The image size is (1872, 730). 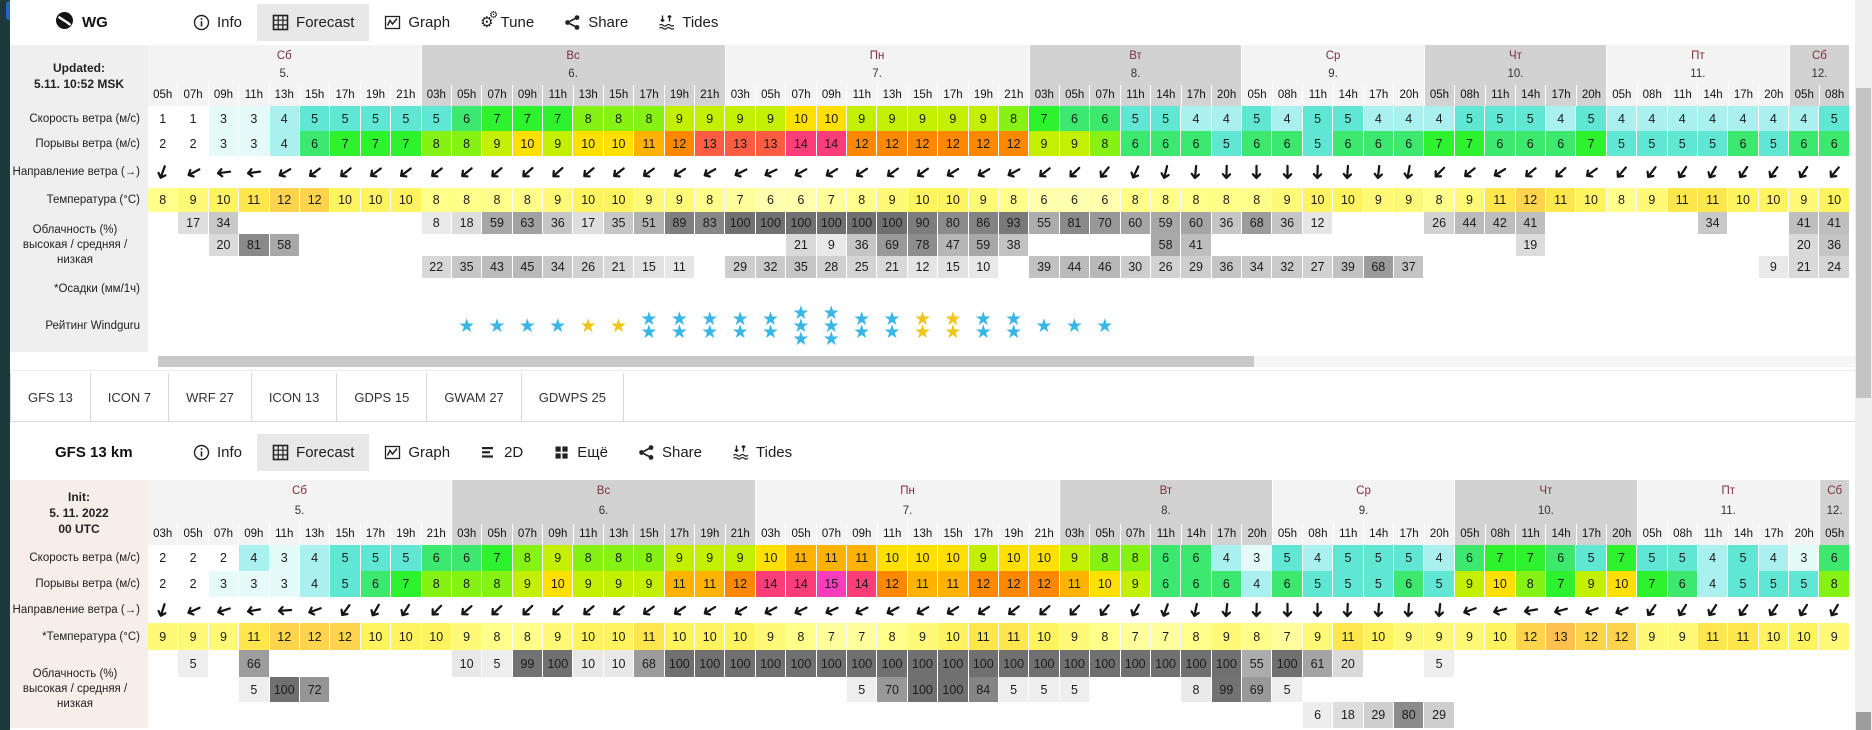 What do you see at coordinates (1863, 243) in the screenshot?
I see `vertical-scrollbar-thumb` at bounding box center [1863, 243].